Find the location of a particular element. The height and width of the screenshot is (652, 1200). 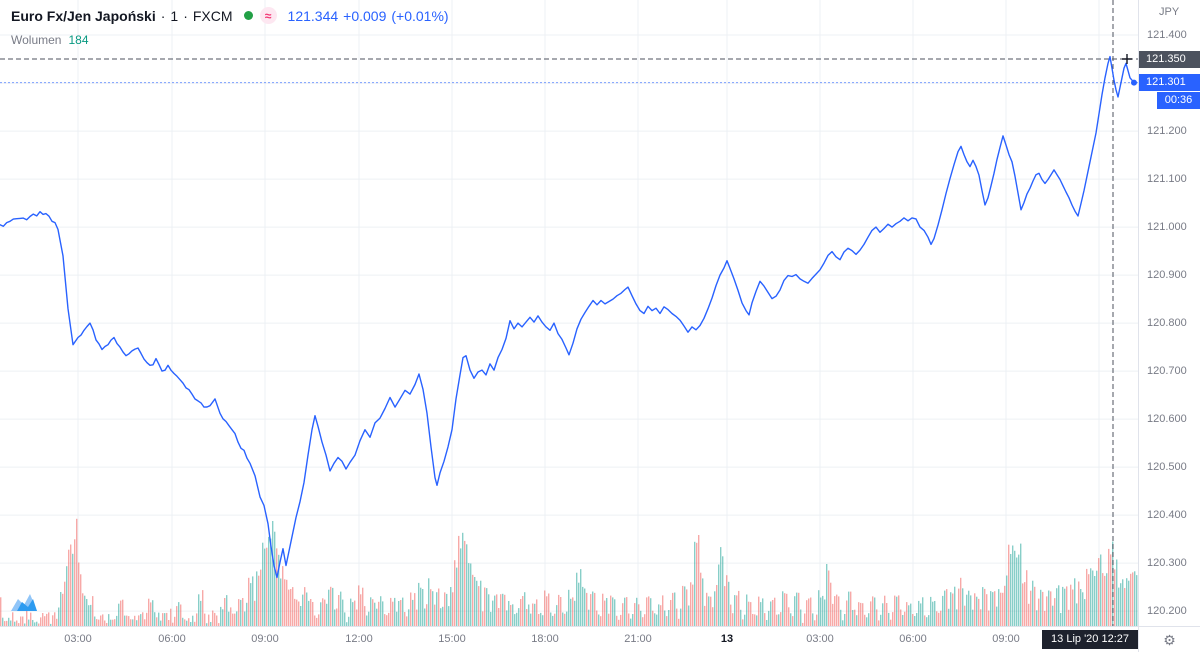

volume-value: 184 is located at coordinates (78, 40).